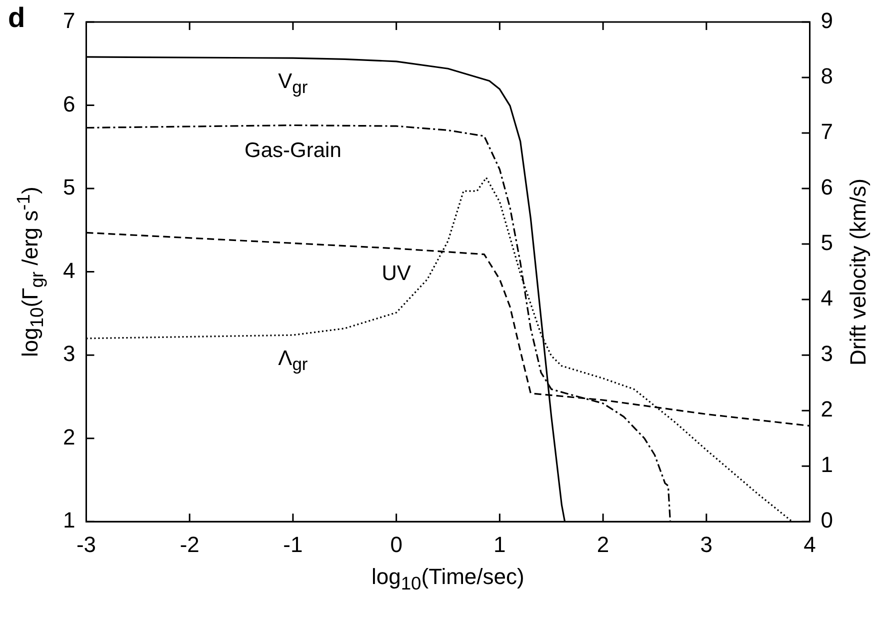 This screenshot has height=617, width=881. What do you see at coordinates (827, 465) in the screenshot?
I see `y2-tick-label: 1` at bounding box center [827, 465].